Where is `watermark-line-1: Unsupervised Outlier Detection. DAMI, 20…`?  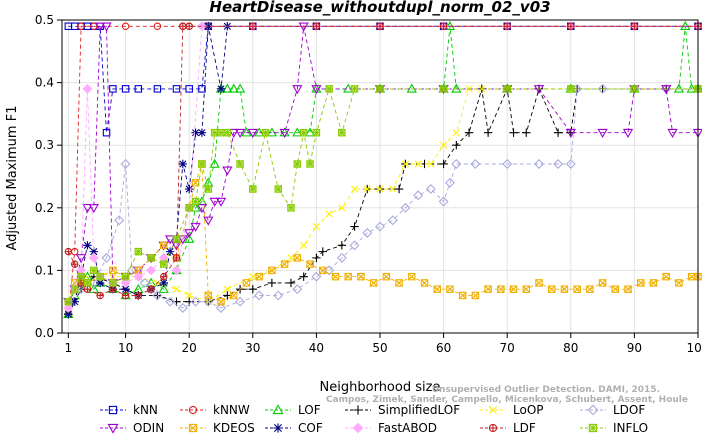 watermark-line-1: Unsupervised Outlier Detection. DAMI, 20… is located at coordinates (546, 390).